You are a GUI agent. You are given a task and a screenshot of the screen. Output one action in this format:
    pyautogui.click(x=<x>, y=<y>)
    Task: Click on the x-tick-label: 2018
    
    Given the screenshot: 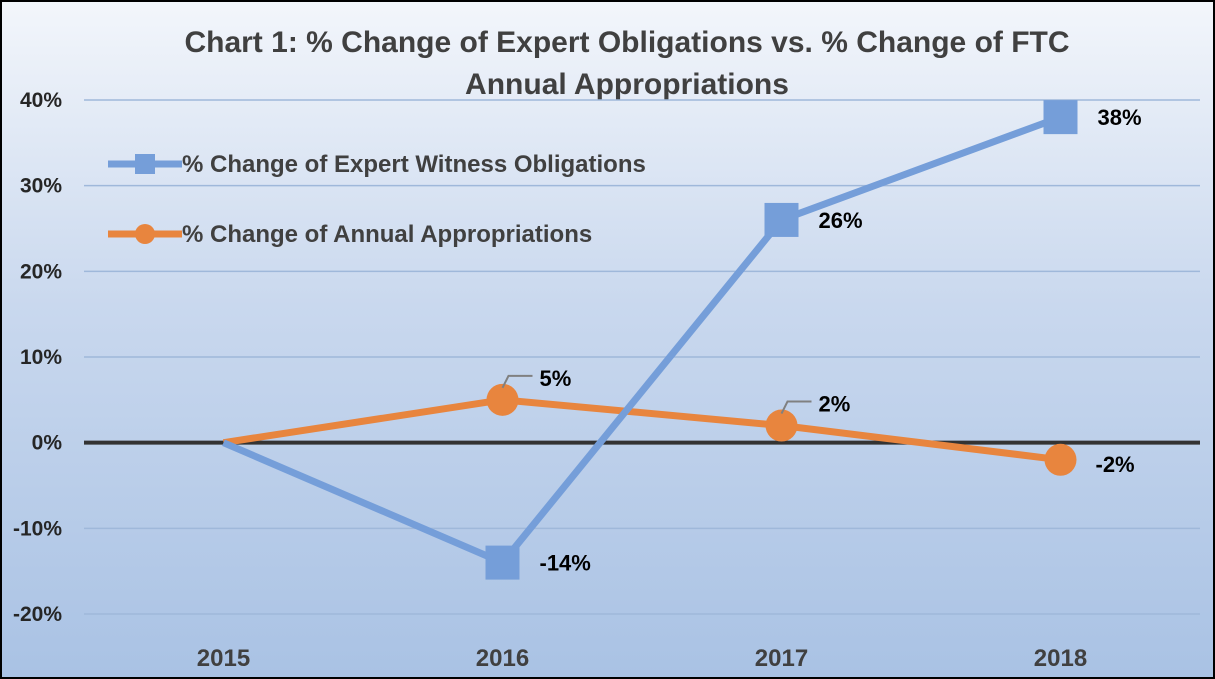 What is the action you would take?
    pyautogui.click(x=1060, y=658)
    